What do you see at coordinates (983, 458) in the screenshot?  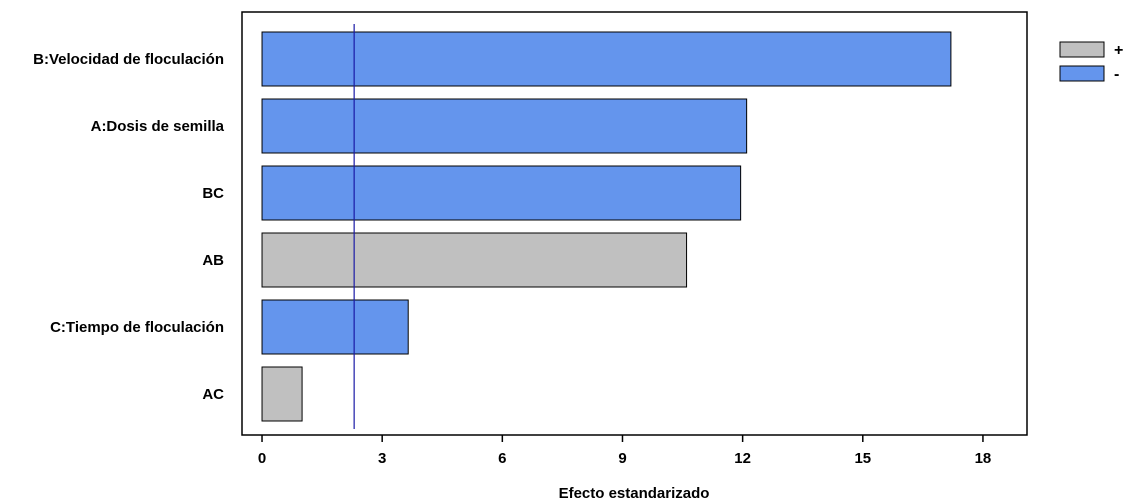 I see `x-tick-label-7: 18` at bounding box center [983, 458].